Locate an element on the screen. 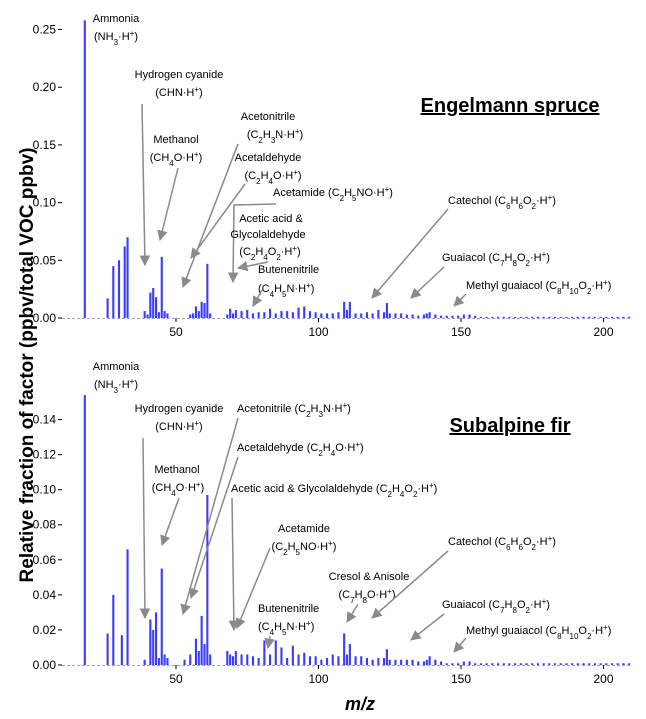  y-tick-label: 0.06 is located at coordinates (45, 560).